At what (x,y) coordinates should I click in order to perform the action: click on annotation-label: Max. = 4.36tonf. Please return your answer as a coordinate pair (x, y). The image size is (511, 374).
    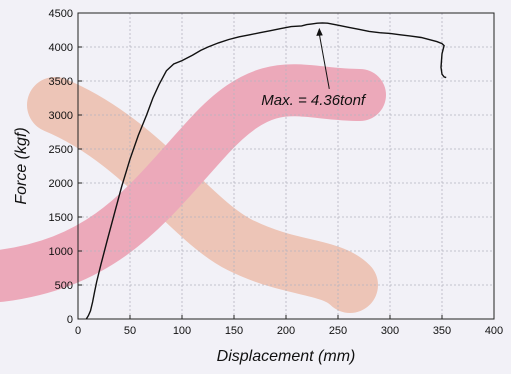
    Looking at the image, I should click on (314, 100).